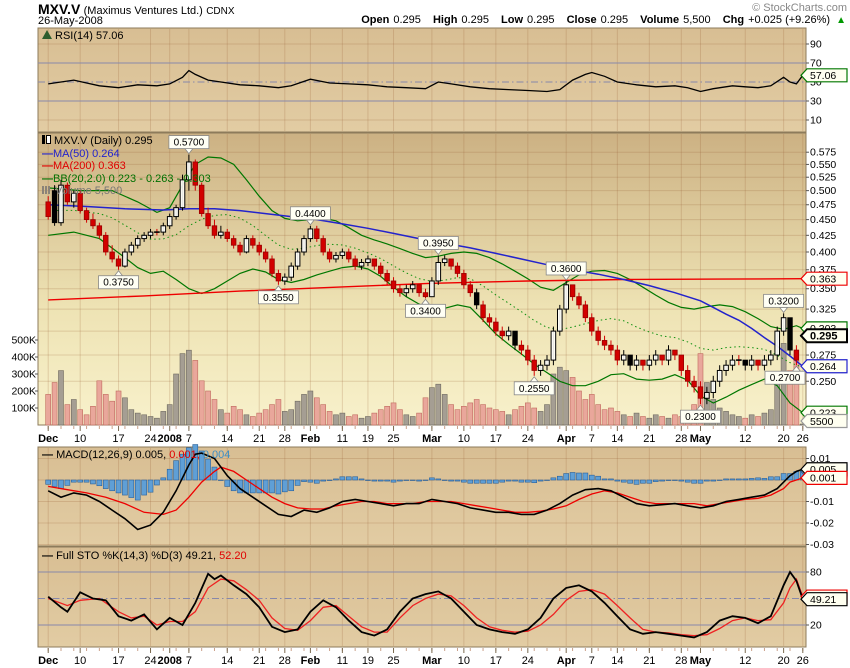 This screenshot has height=668, width=850. I want to click on svg-text: 0.3400, so click(425, 311).